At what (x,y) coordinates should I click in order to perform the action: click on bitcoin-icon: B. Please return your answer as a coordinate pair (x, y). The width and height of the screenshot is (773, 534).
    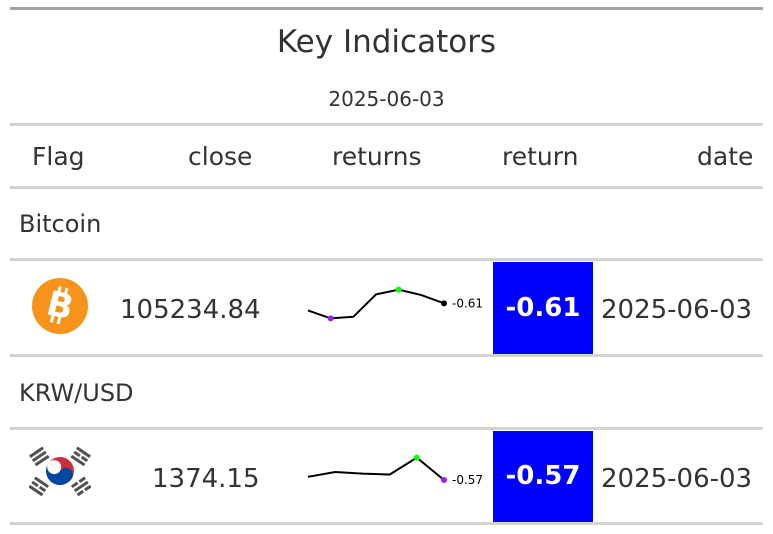
    Looking at the image, I should click on (60, 306).